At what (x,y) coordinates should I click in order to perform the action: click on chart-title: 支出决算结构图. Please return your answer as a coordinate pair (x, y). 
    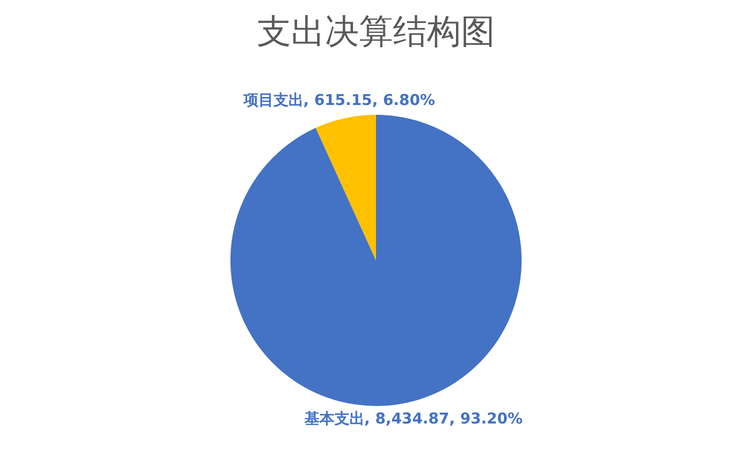
    Looking at the image, I should click on (376, 32).